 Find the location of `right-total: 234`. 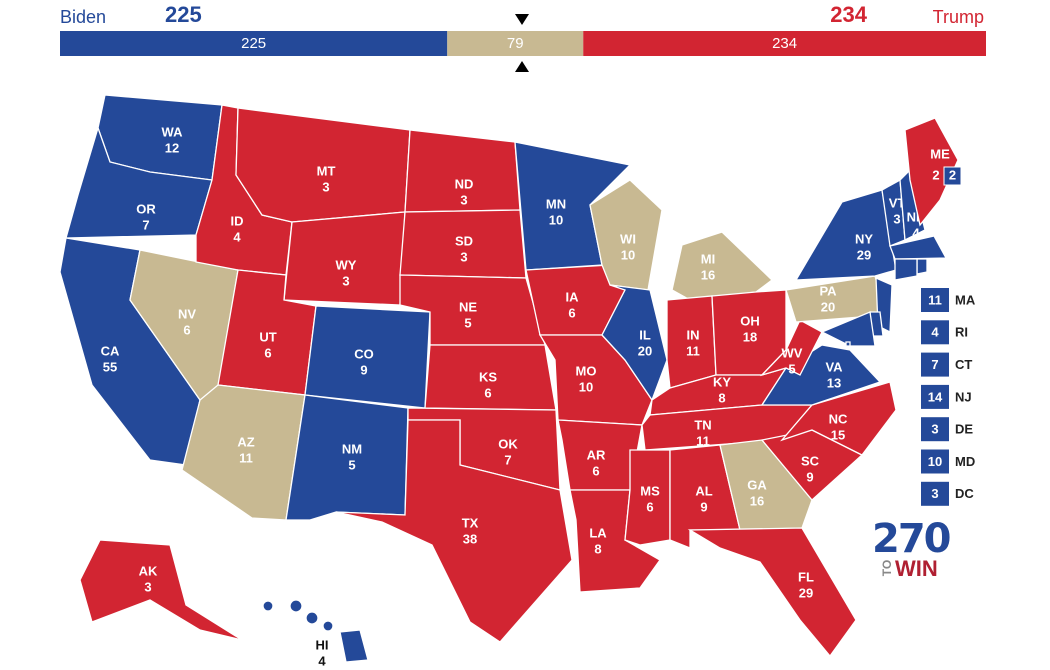

right-total: 234 is located at coordinates (848, 14).